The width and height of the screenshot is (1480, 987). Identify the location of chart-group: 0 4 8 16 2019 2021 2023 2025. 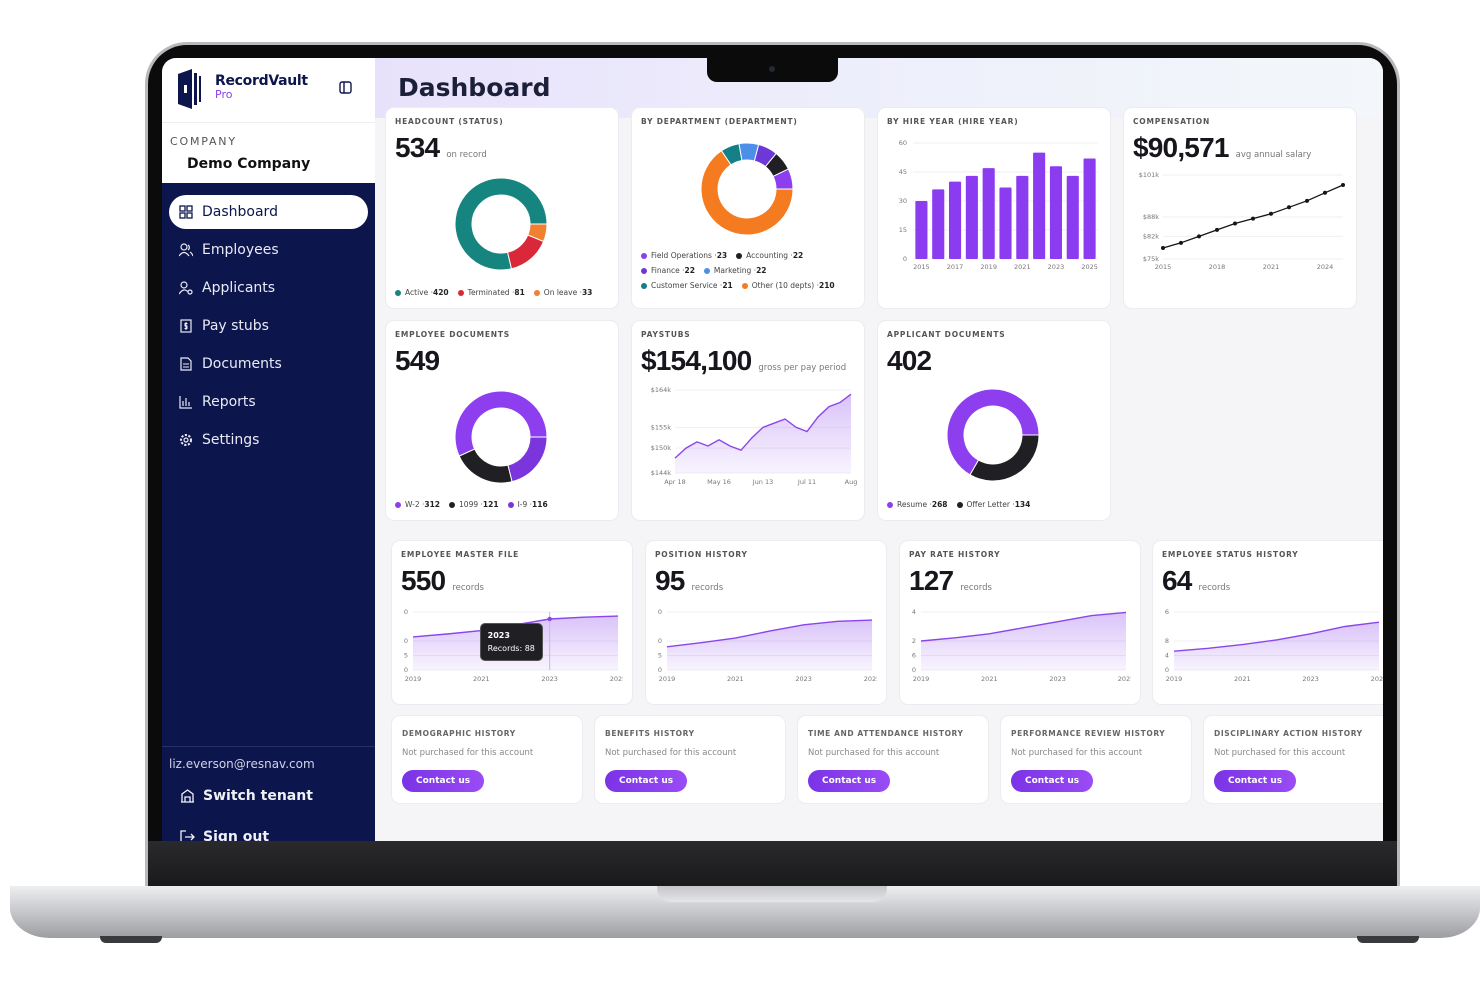
(1272, 645).